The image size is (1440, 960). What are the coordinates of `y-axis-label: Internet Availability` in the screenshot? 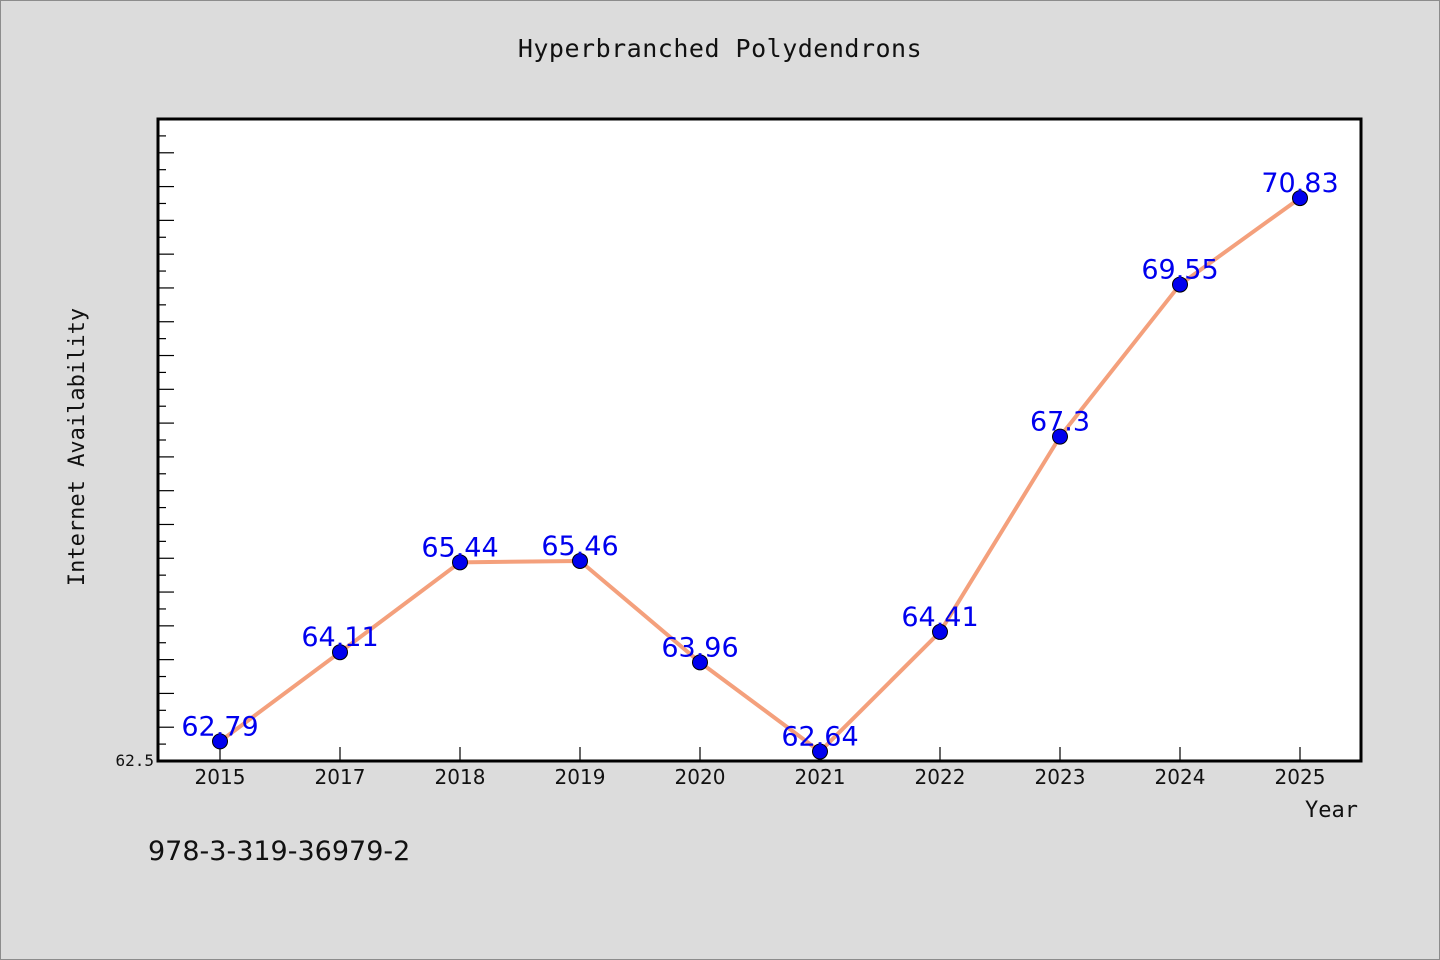 It's located at (77, 447).